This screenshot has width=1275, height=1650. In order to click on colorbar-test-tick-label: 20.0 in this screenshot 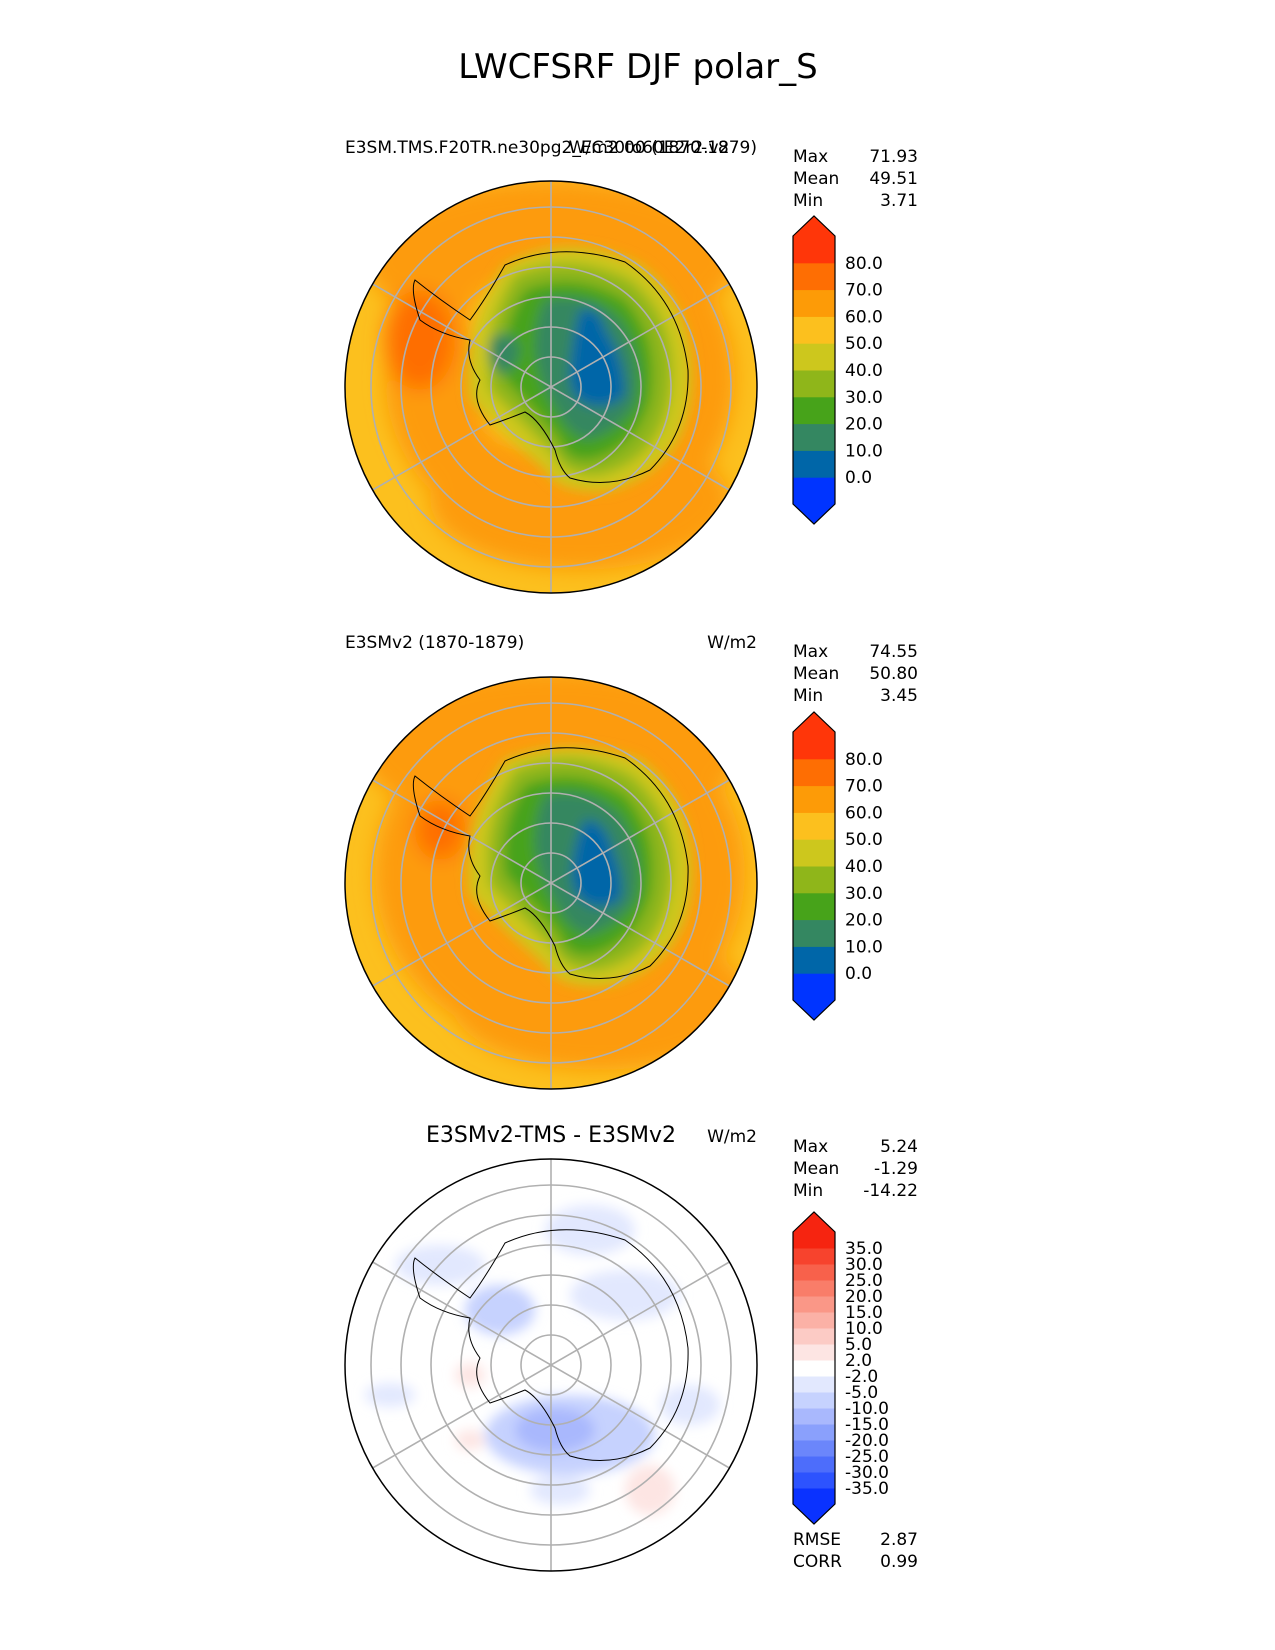, I will do `click(864, 425)`.